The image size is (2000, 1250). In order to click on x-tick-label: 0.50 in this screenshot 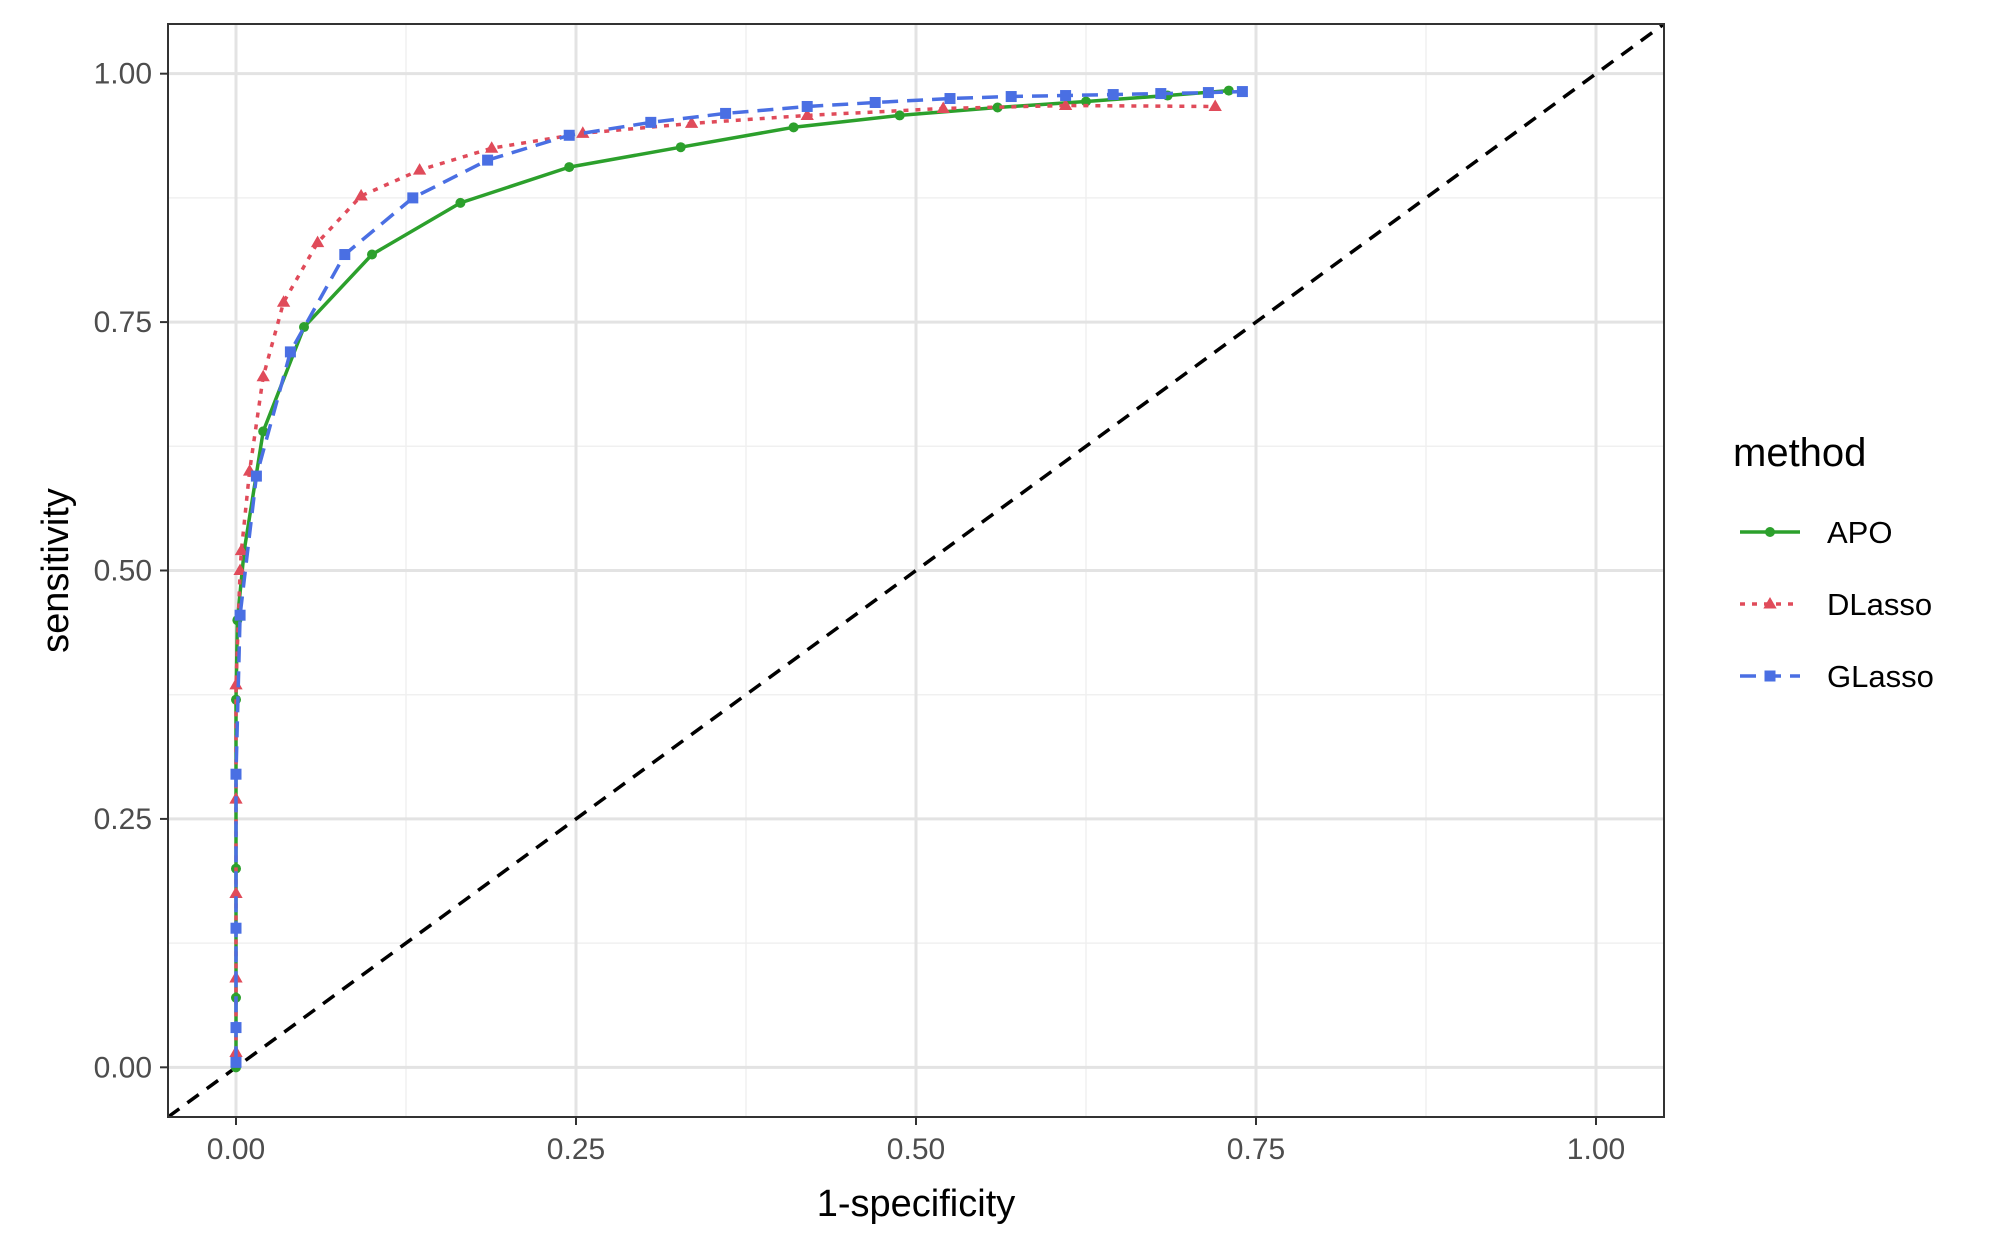, I will do `click(916, 1149)`.